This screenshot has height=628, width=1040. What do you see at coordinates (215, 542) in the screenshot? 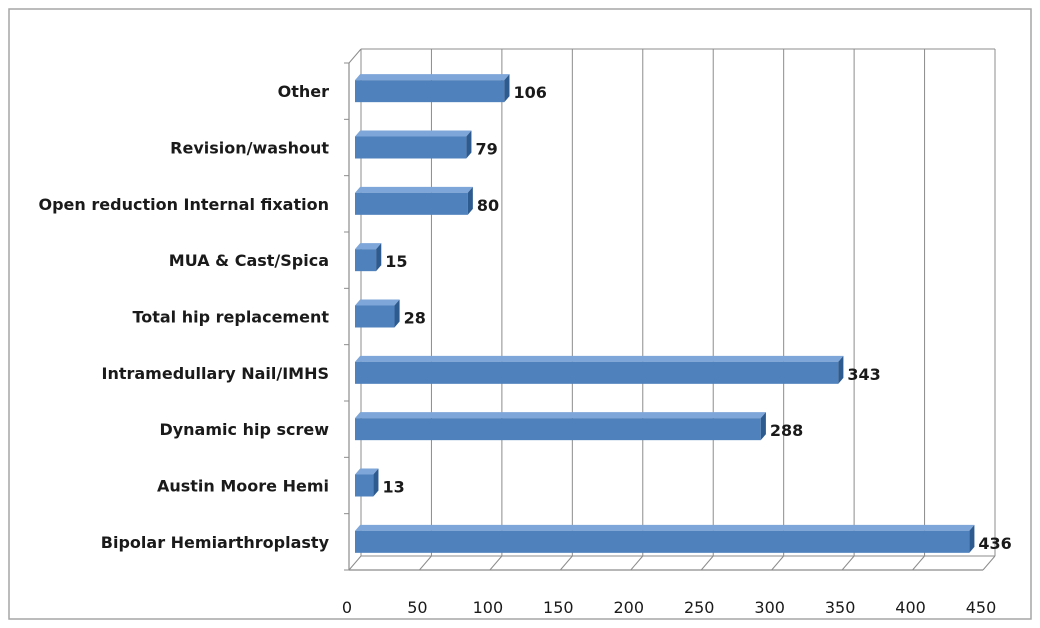
I see `category-label-0: Bipolar Hemiarthroplasty` at bounding box center [215, 542].